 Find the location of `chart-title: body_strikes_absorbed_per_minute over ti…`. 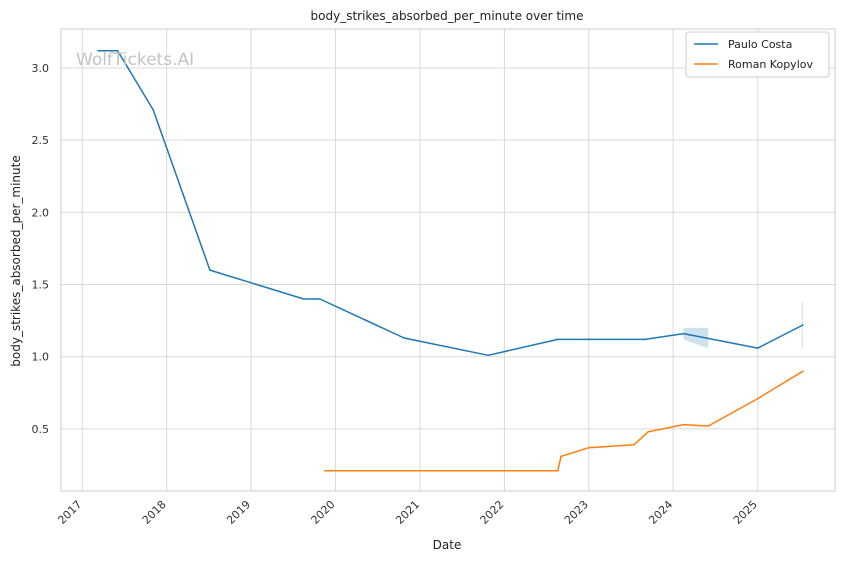

chart-title: body_strikes_absorbed_per_minute over ti… is located at coordinates (447, 16).